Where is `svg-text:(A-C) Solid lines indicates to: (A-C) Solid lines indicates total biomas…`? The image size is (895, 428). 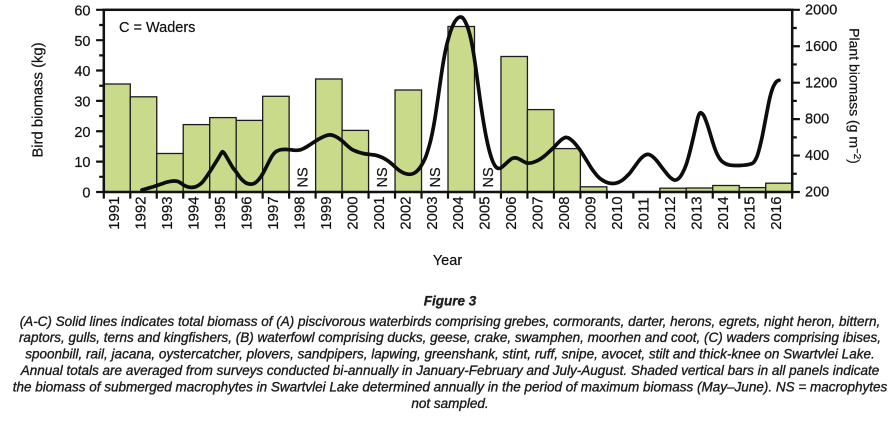
svg-text:(A-C) Solid lines indicates to: (A-C) Solid lines indicates total biomas… is located at coordinates (450, 321).